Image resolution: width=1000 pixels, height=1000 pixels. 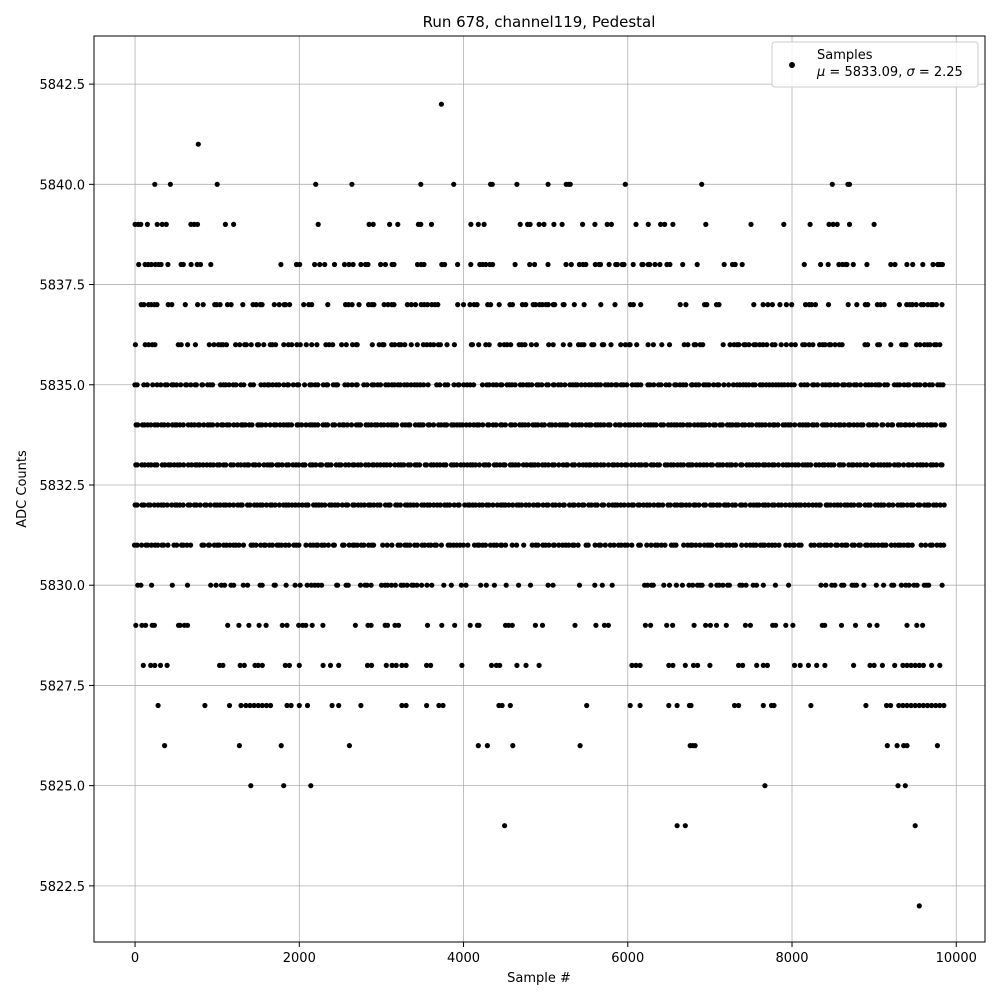 I want to click on y-axis-label: ADC Counts, so click(x=22, y=489).